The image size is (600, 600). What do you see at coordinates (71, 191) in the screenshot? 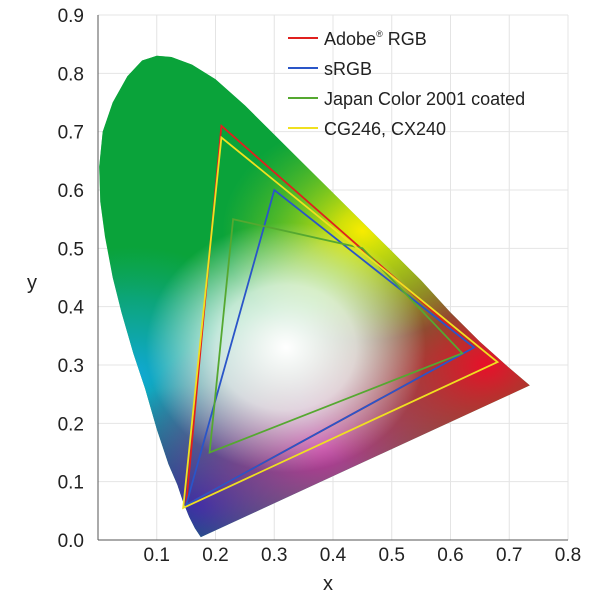
I see `y-tick-label-6: 0.6` at bounding box center [71, 191].